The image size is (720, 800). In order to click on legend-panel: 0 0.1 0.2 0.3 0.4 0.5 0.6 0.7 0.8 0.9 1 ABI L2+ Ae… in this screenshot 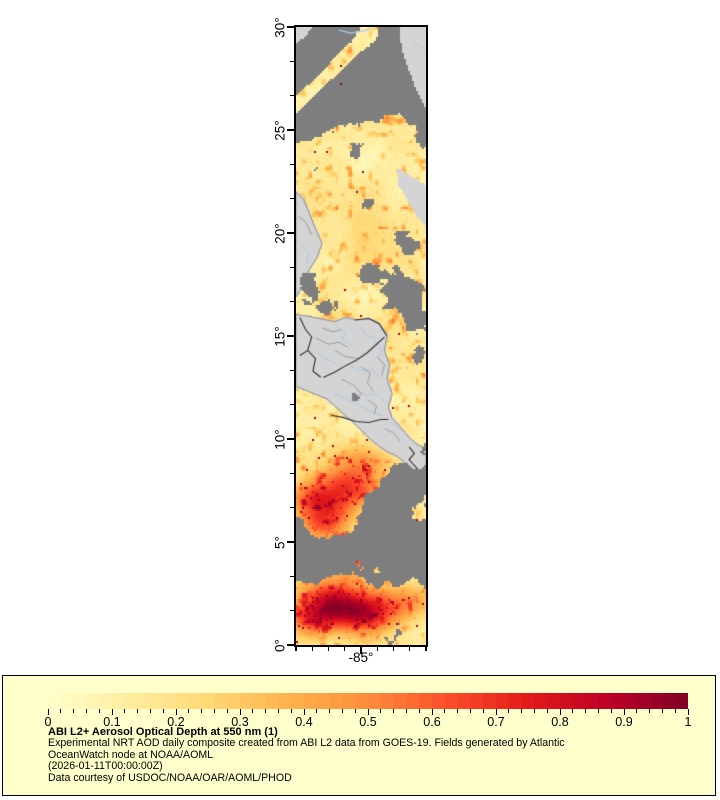, I will do `click(359, 735)`.